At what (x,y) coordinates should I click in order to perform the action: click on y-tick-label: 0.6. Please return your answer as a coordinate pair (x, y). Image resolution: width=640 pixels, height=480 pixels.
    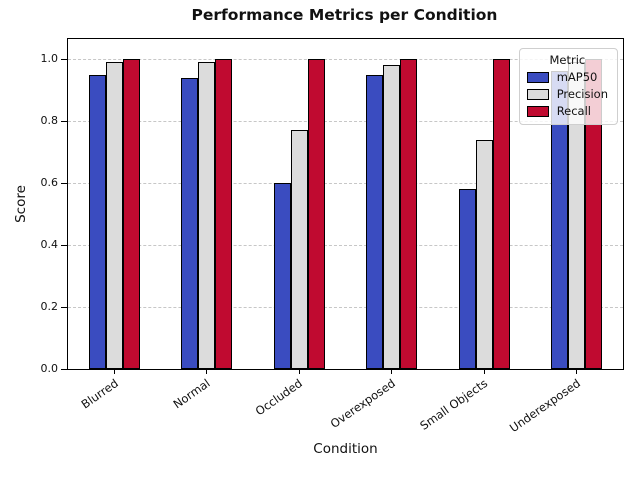
    Looking at the image, I should click on (49, 182).